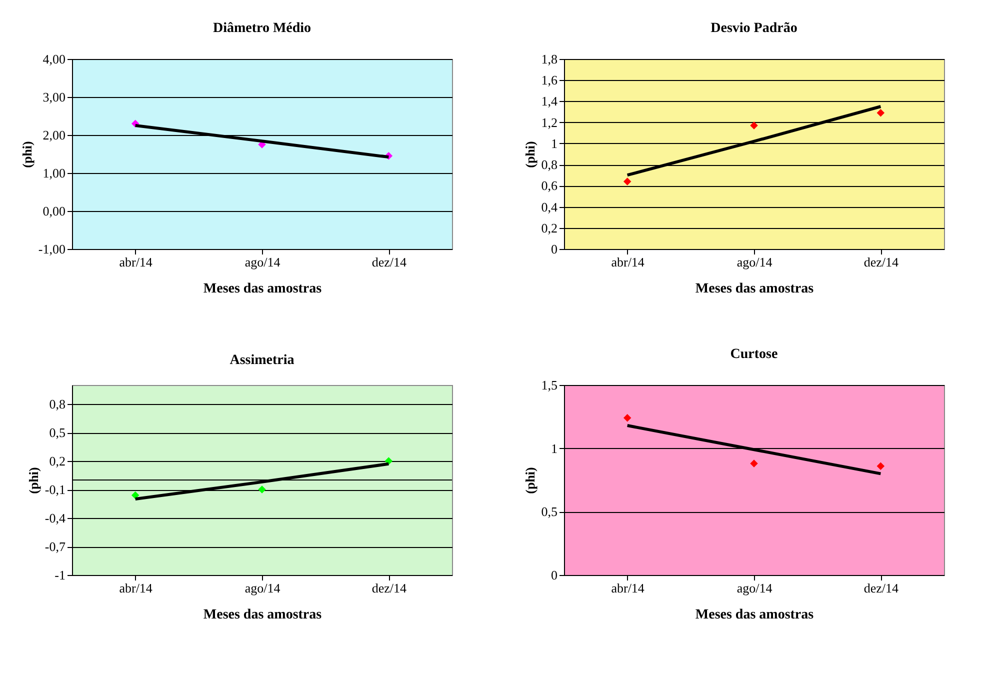  What do you see at coordinates (60, 575) in the screenshot?
I see `y-tick-label: -1` at bounding box center [60, 575].